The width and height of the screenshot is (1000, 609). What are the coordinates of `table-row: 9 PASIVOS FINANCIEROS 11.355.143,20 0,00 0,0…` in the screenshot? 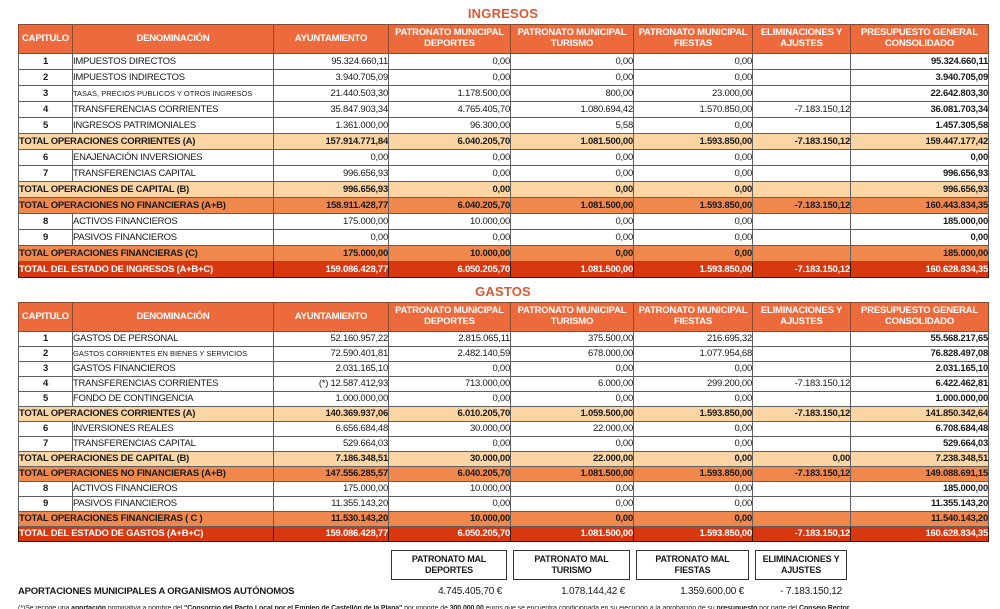 It's located at (503, 504).